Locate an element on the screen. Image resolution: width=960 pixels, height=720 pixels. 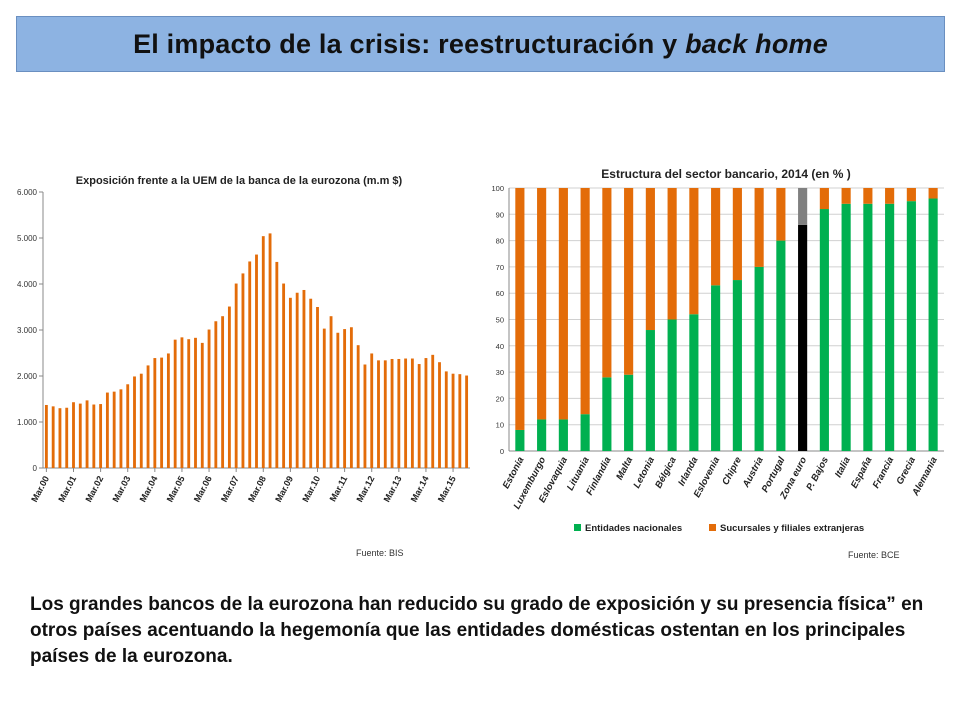
x-tick-label: Mar.05 is located at coordinates (176, 488).